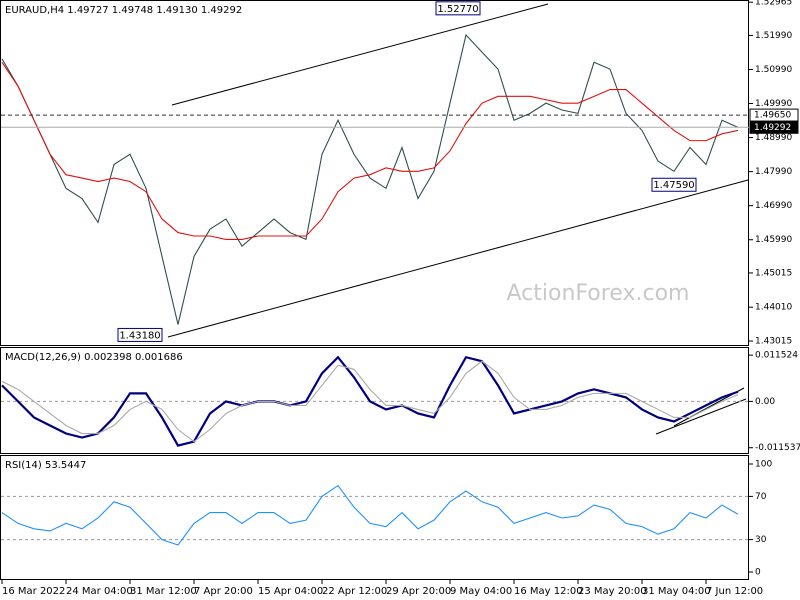  Describe the element at coordinates (223, 591) in the screenshot. I see `x-tick-label: 7 Apr 20:00` at that location.